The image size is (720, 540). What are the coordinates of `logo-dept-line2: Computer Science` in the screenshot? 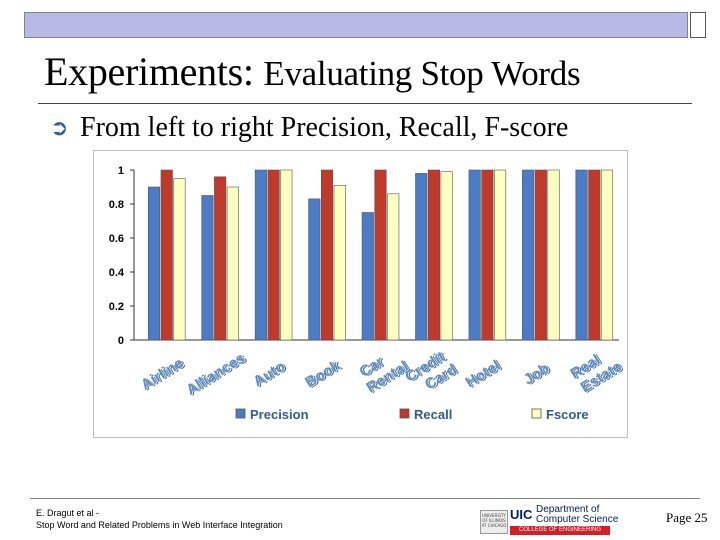 It's located at (577, 519).